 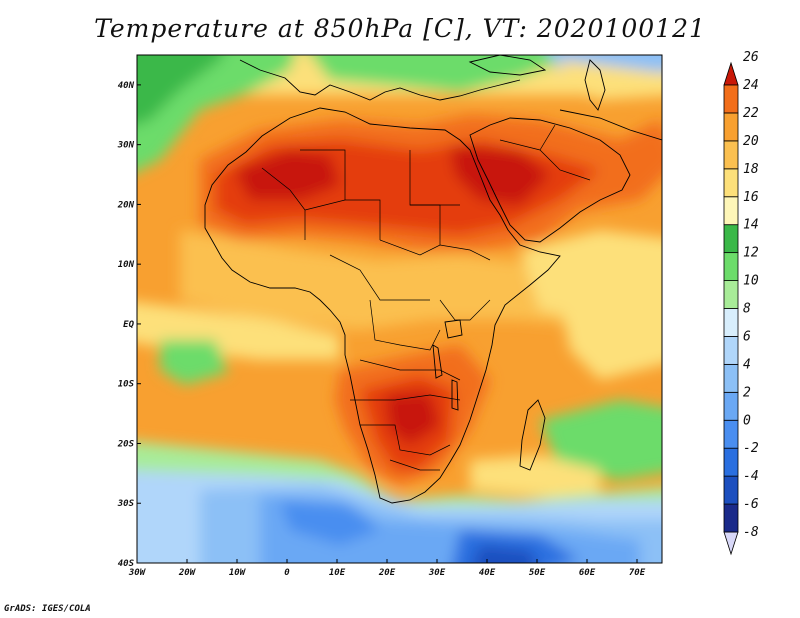 I want to click on colorbar-label: -6, so click(x=751, y=504).